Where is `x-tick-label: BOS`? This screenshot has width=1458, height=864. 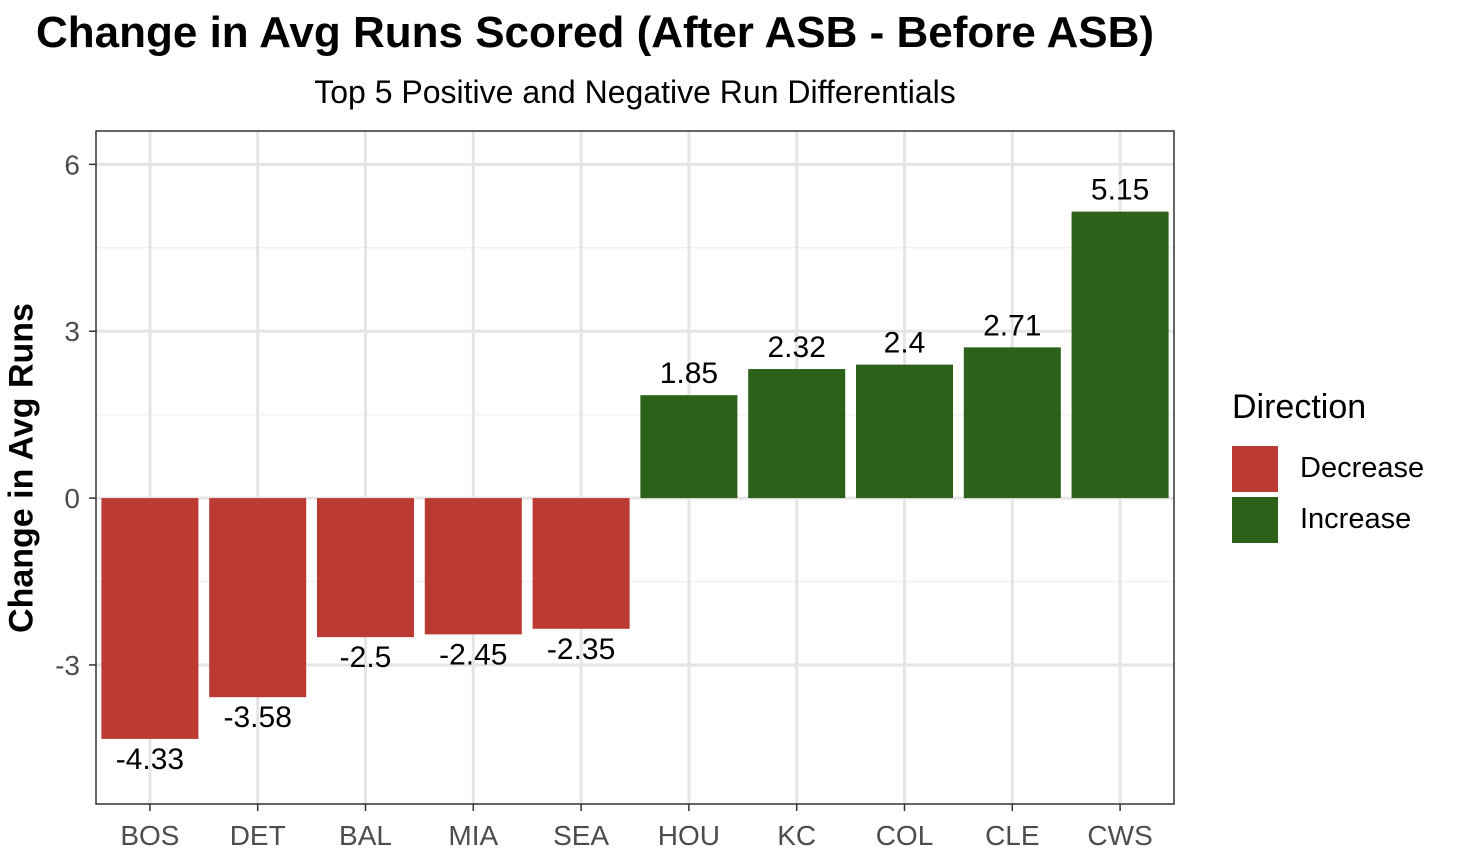 x-tick-label: BOS is located at coordinates (149, 835).